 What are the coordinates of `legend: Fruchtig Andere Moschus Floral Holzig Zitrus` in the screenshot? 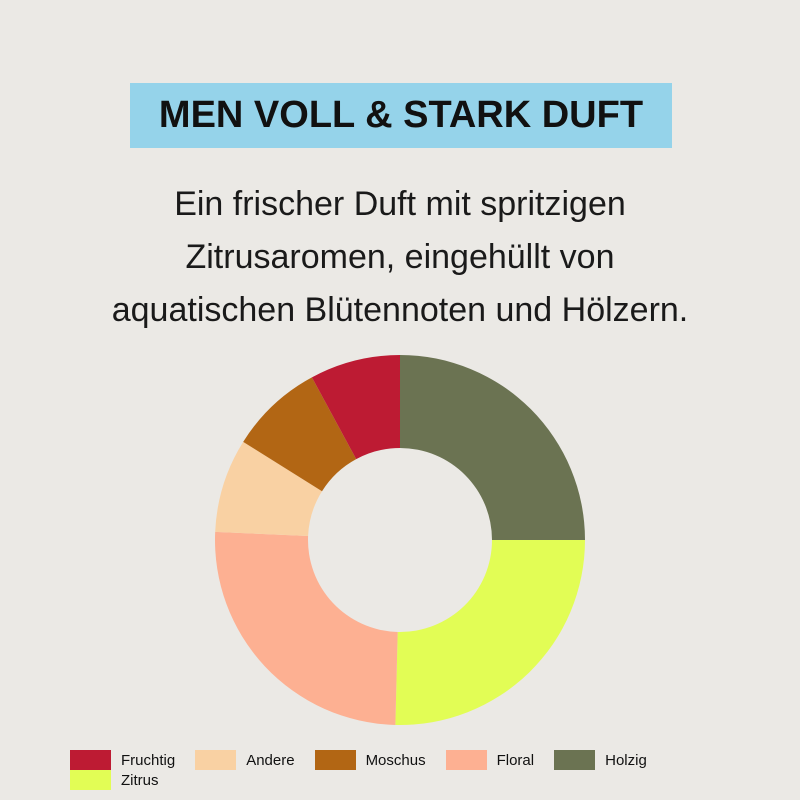 It's located at (410, 770).